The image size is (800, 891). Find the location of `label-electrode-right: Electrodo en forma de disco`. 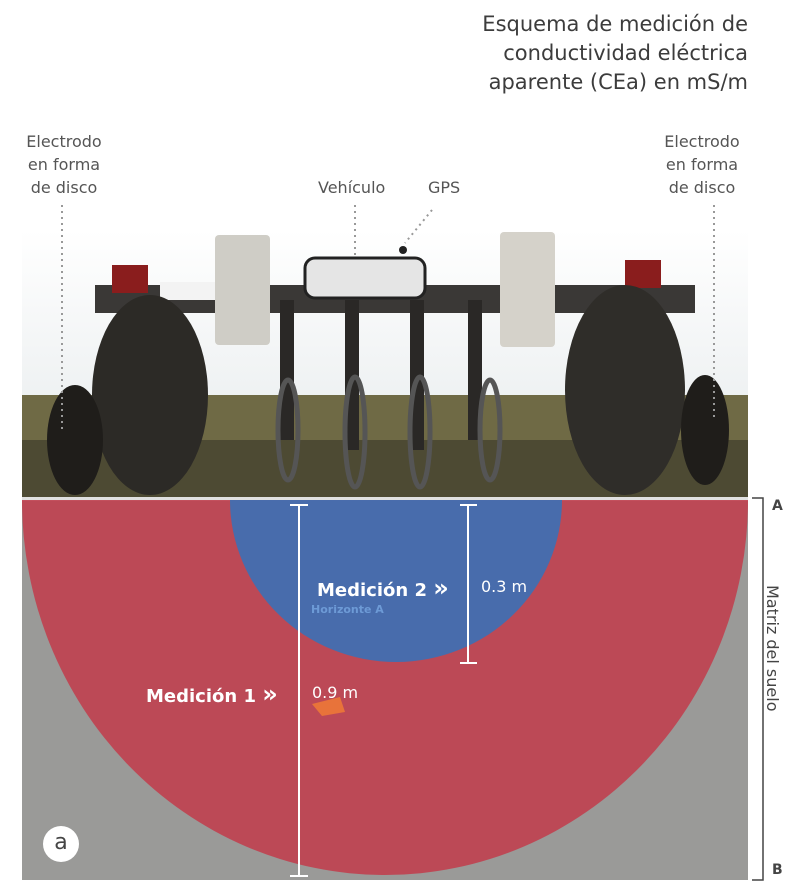

label-electrode-right: Electrodo en forma de disco is located at coordinates (702, 164).